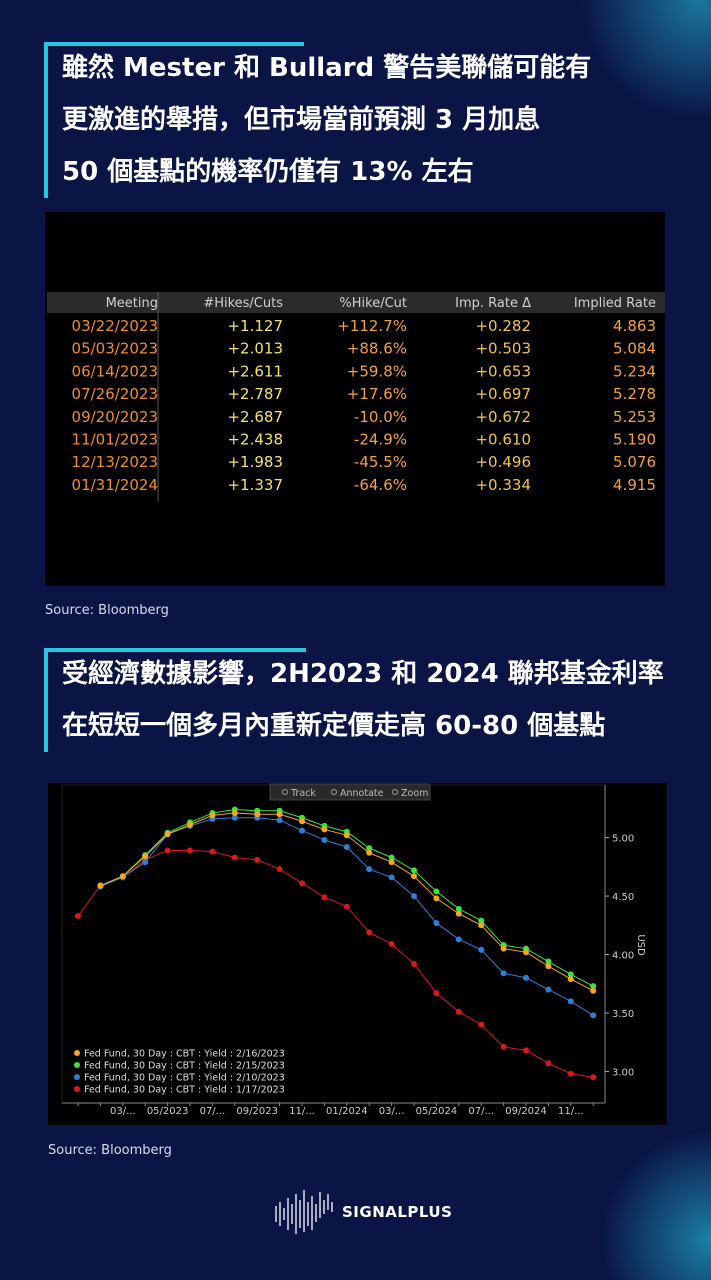 Image resolution: width=711 pixels, height=1280 pixels. I want to click on y-tick-label: 3.50, so click(623, 1014).